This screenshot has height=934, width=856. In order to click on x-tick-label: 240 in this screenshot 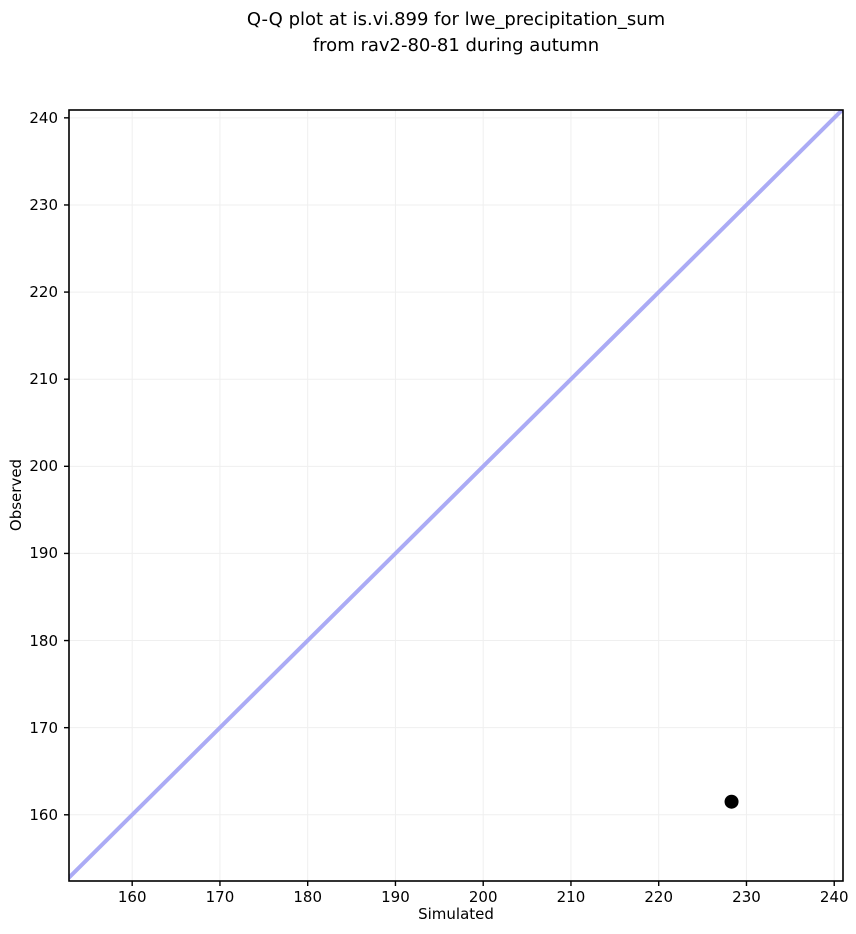, I will do `click(834, 897)`.